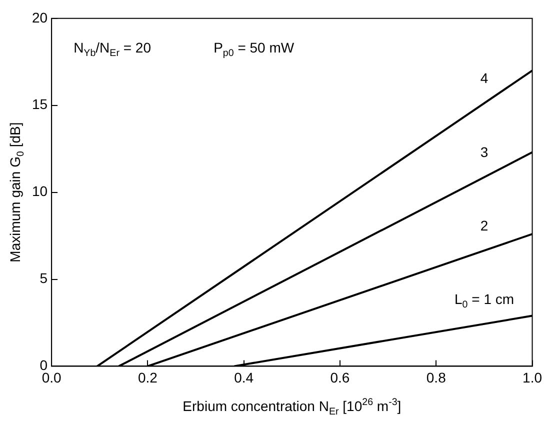  Describe the element at coordinates (40, 17) in the screenshot. I see `y-tick-label: 20` at that location.